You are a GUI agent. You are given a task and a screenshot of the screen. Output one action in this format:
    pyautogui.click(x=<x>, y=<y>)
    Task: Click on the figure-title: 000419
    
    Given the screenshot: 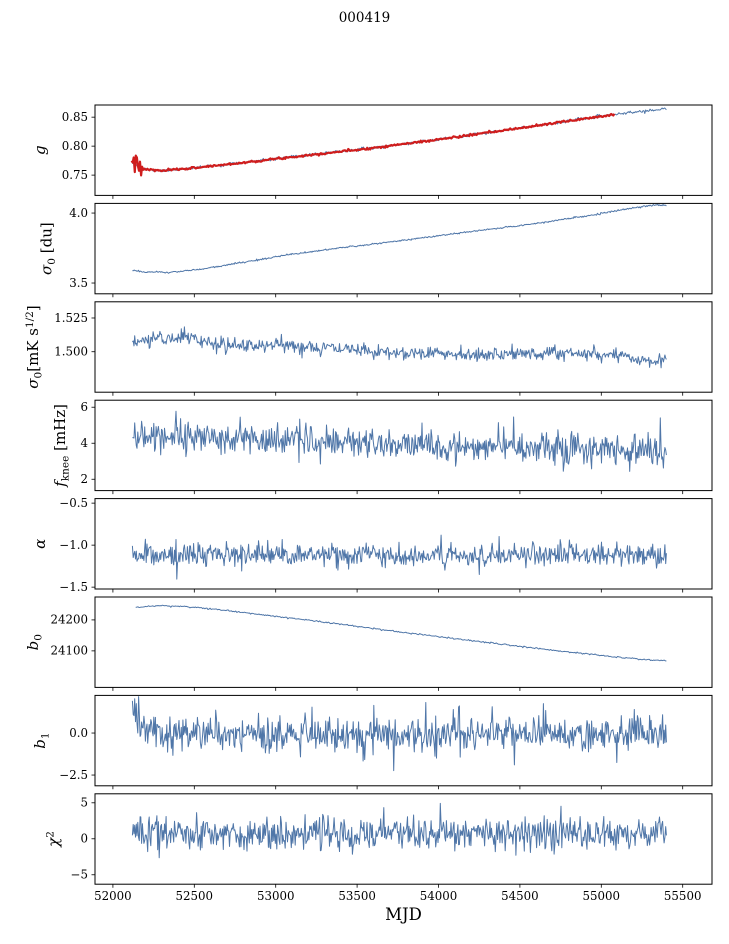 What is the action you would take?
    pyautogui.click(x=364, y=18)
    